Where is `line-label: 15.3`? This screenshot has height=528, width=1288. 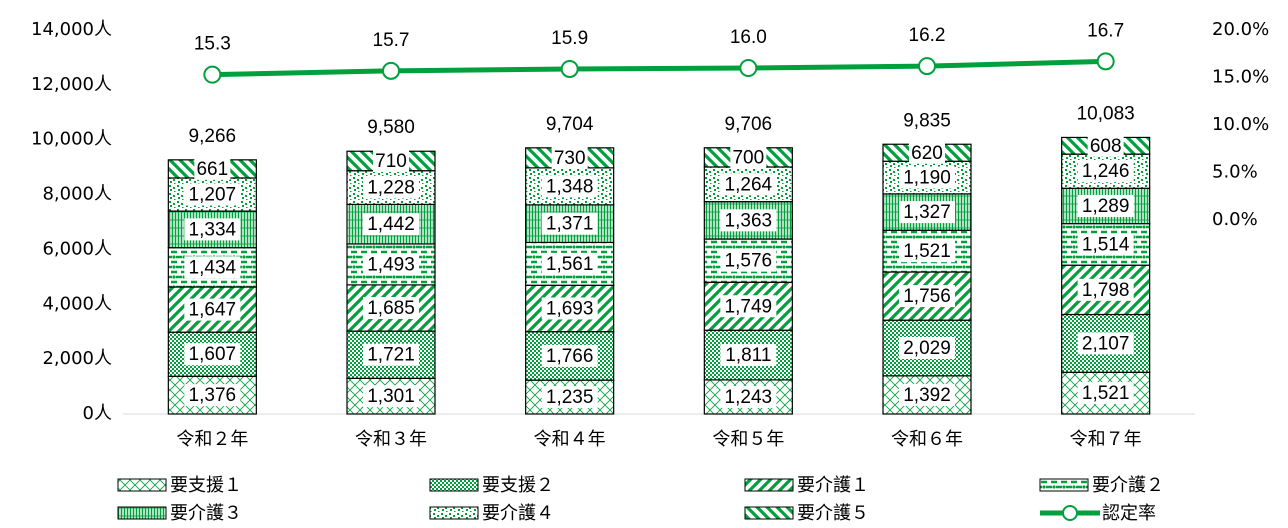
line-label: 15.3 is located at coordinates (212, 44).